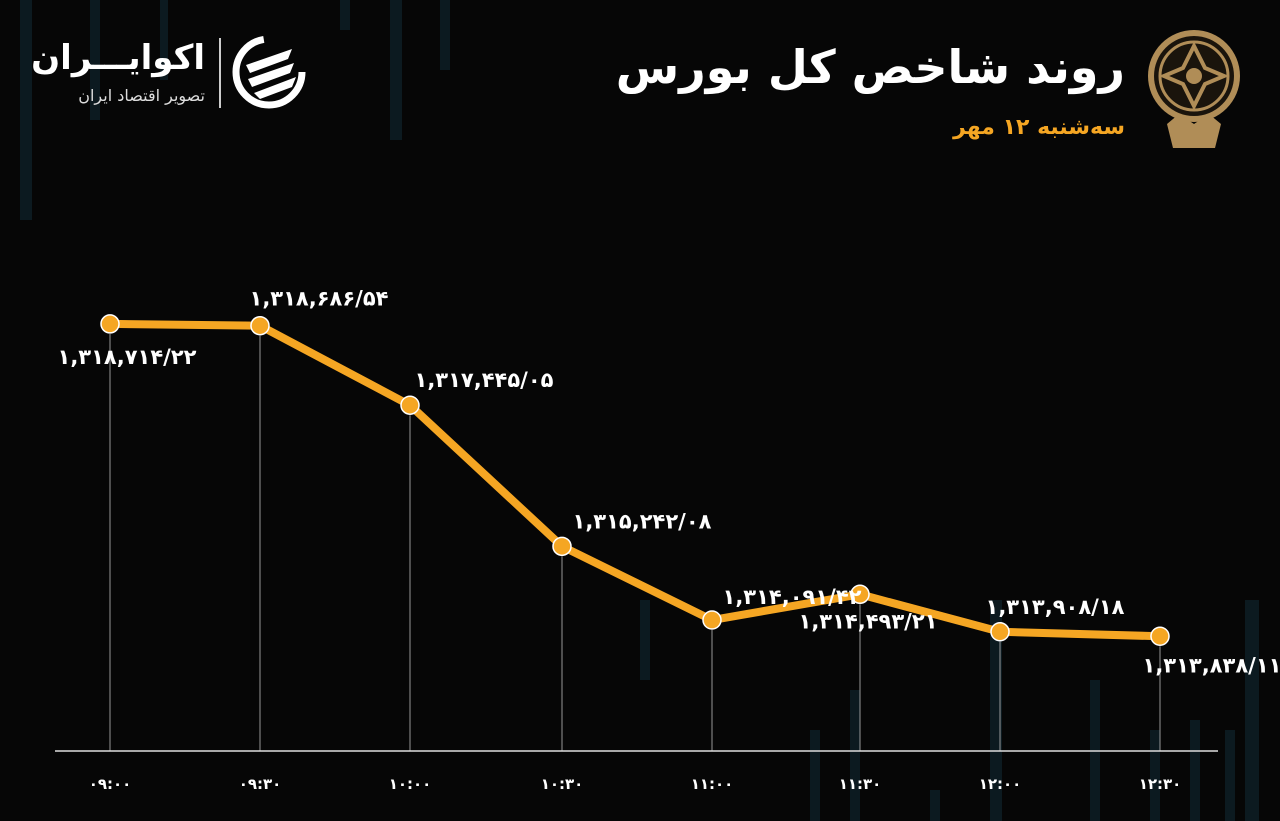 The height and width of the screenshot is (821, 1280). Describe the element at coordinates (642, 521) in the screenshot. I see `data-label: ۱,۳۱۵,۲۴۲/۰۸` at that location.